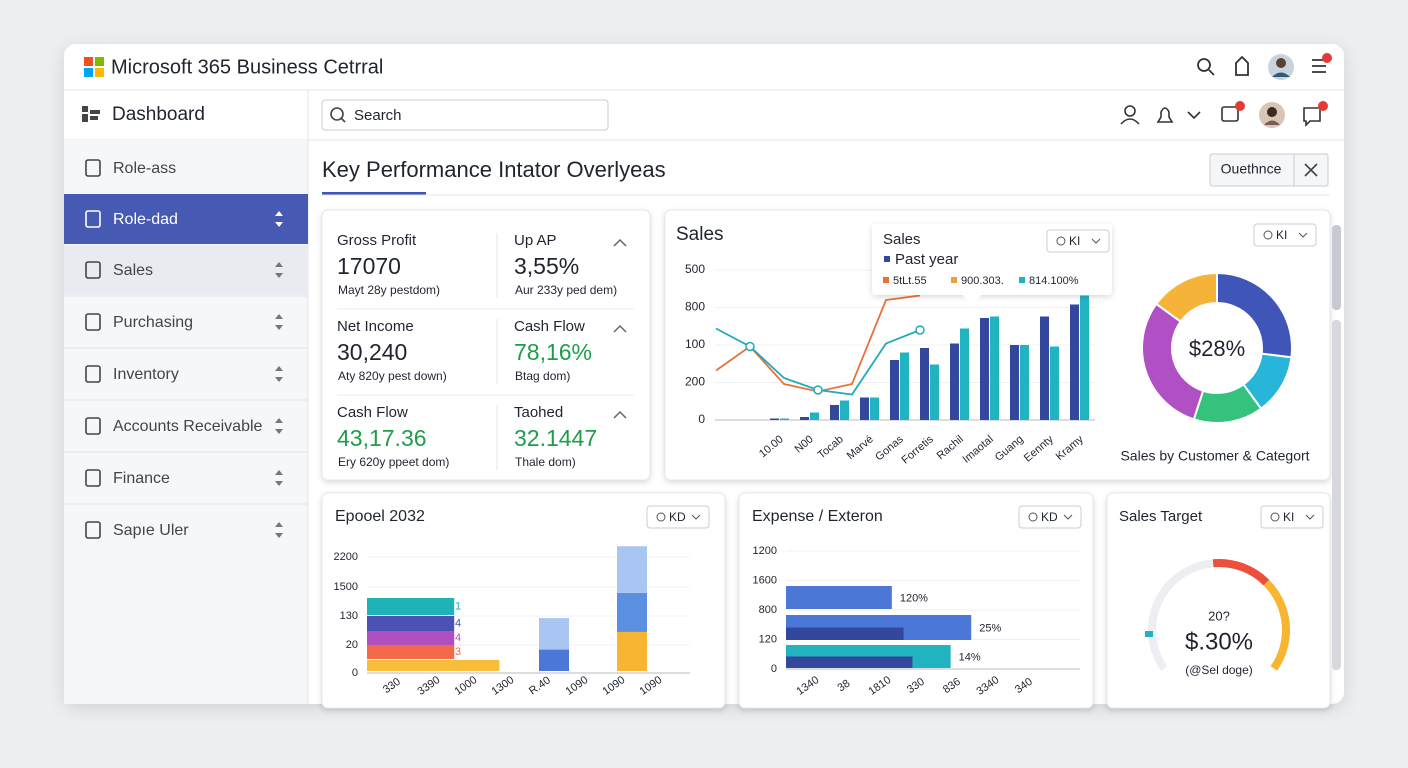 The height and width of the screenshot is (768, 1408). Describe the element at coordinates (1022, 280) in the screenshot. I see `legend-swatch` at that location.